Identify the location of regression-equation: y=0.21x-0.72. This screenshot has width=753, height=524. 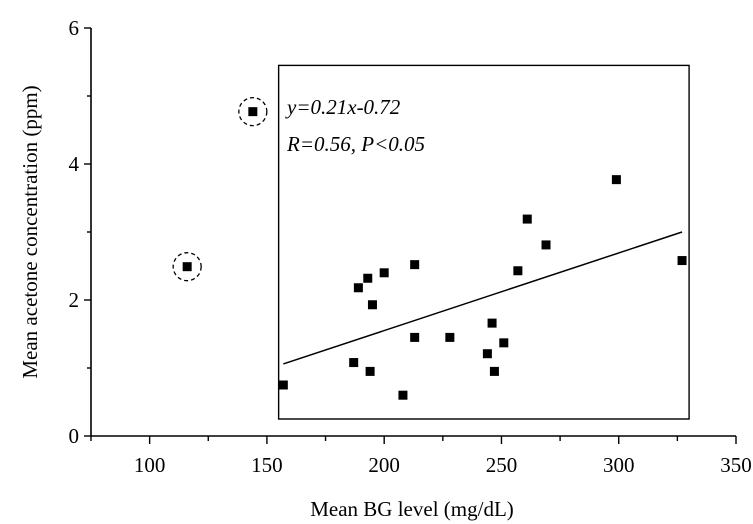
(343, 107).